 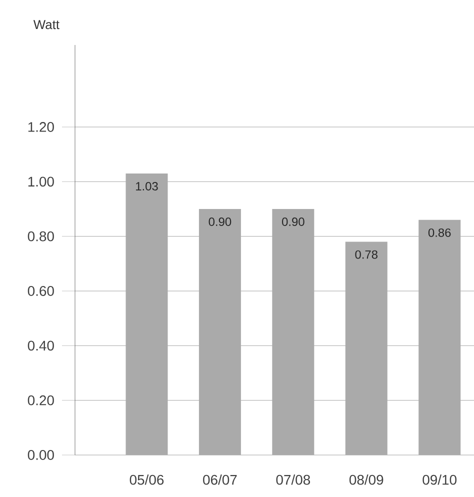 I want to click on y-axis-title: Watt, so click(x=46, y=25).